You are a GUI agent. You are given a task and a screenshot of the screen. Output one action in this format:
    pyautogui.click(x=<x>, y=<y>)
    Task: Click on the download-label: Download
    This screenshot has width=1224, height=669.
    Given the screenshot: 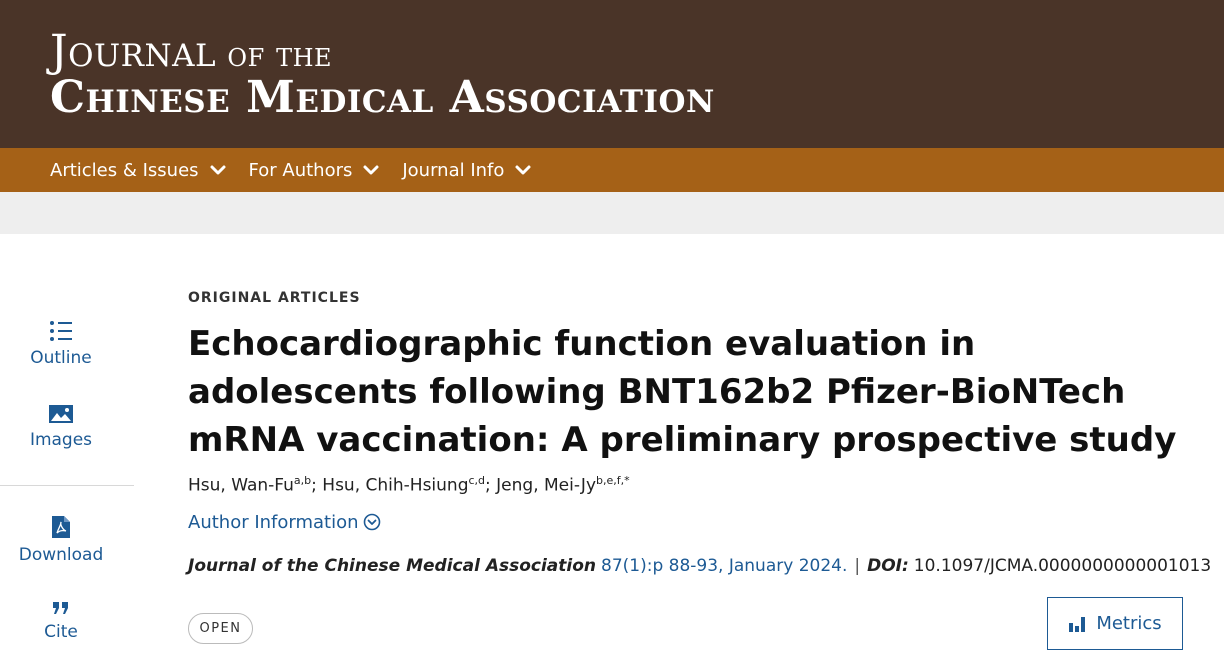 What is the action you would take?
    pyautogui.click(x=61, y=555)
    